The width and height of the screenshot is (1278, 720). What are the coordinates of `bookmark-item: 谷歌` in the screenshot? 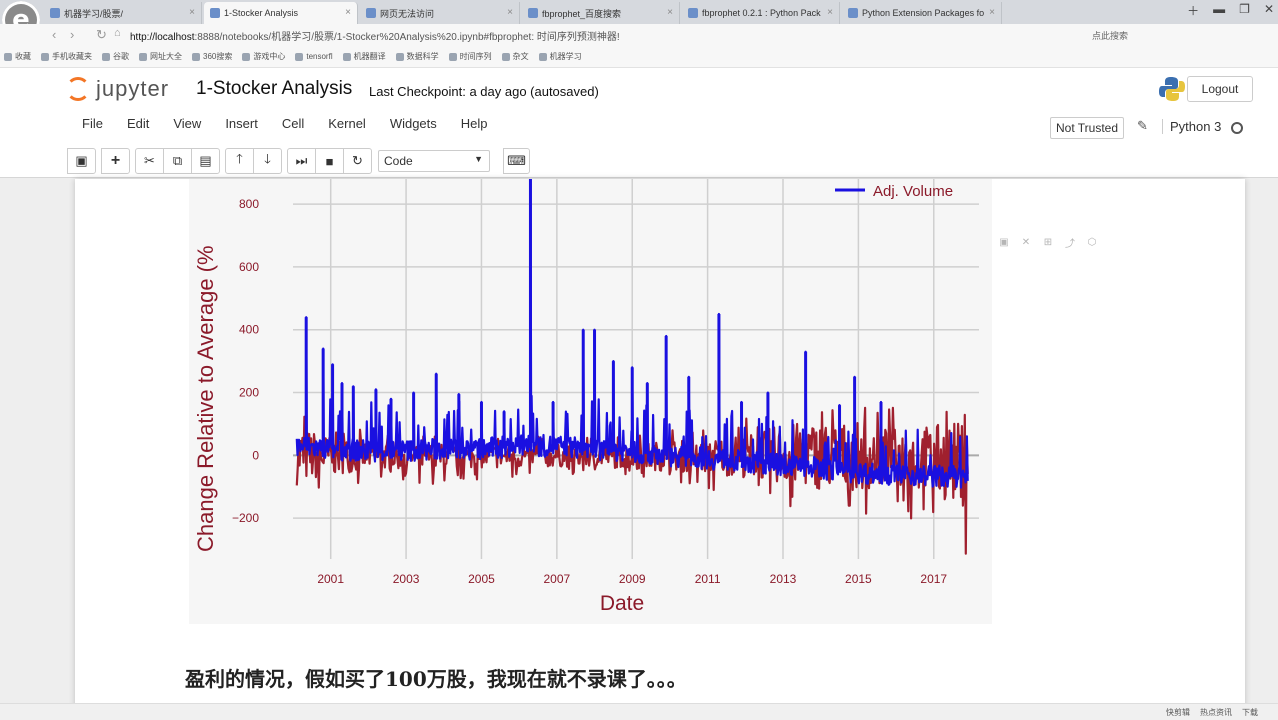 It's located at (115, 56).